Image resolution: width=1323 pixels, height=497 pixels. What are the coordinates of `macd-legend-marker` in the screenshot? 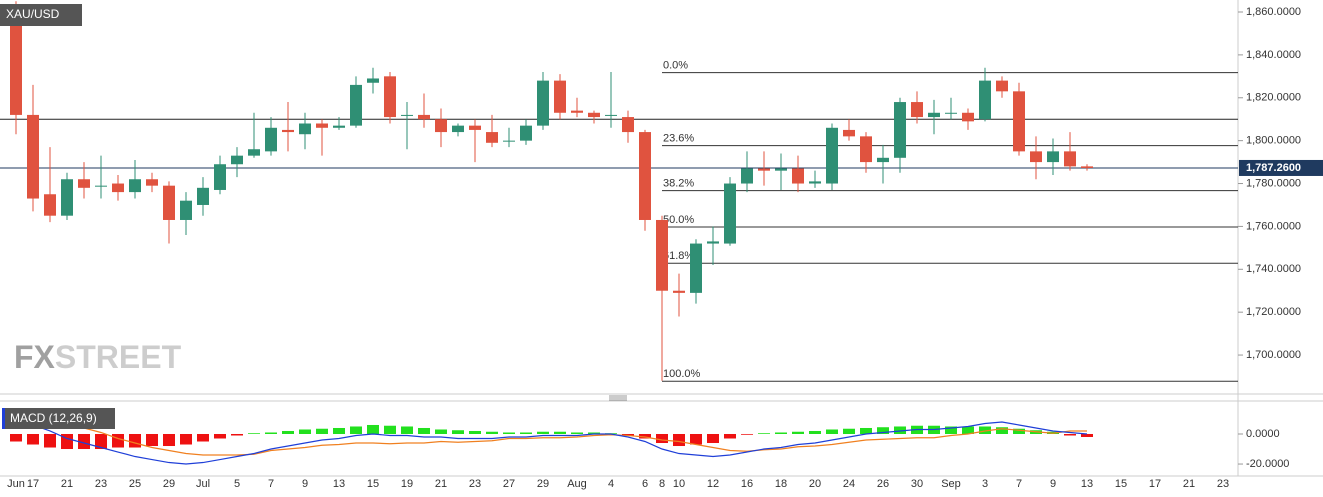 It's located at (3, 418).